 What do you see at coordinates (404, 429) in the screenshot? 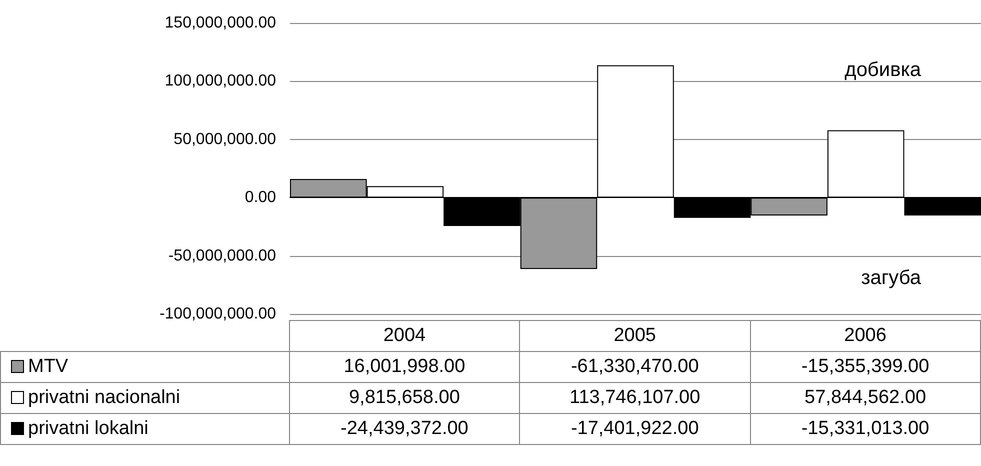
I see `data-label: -24,439,372.00` at bounding box center [404, 429].